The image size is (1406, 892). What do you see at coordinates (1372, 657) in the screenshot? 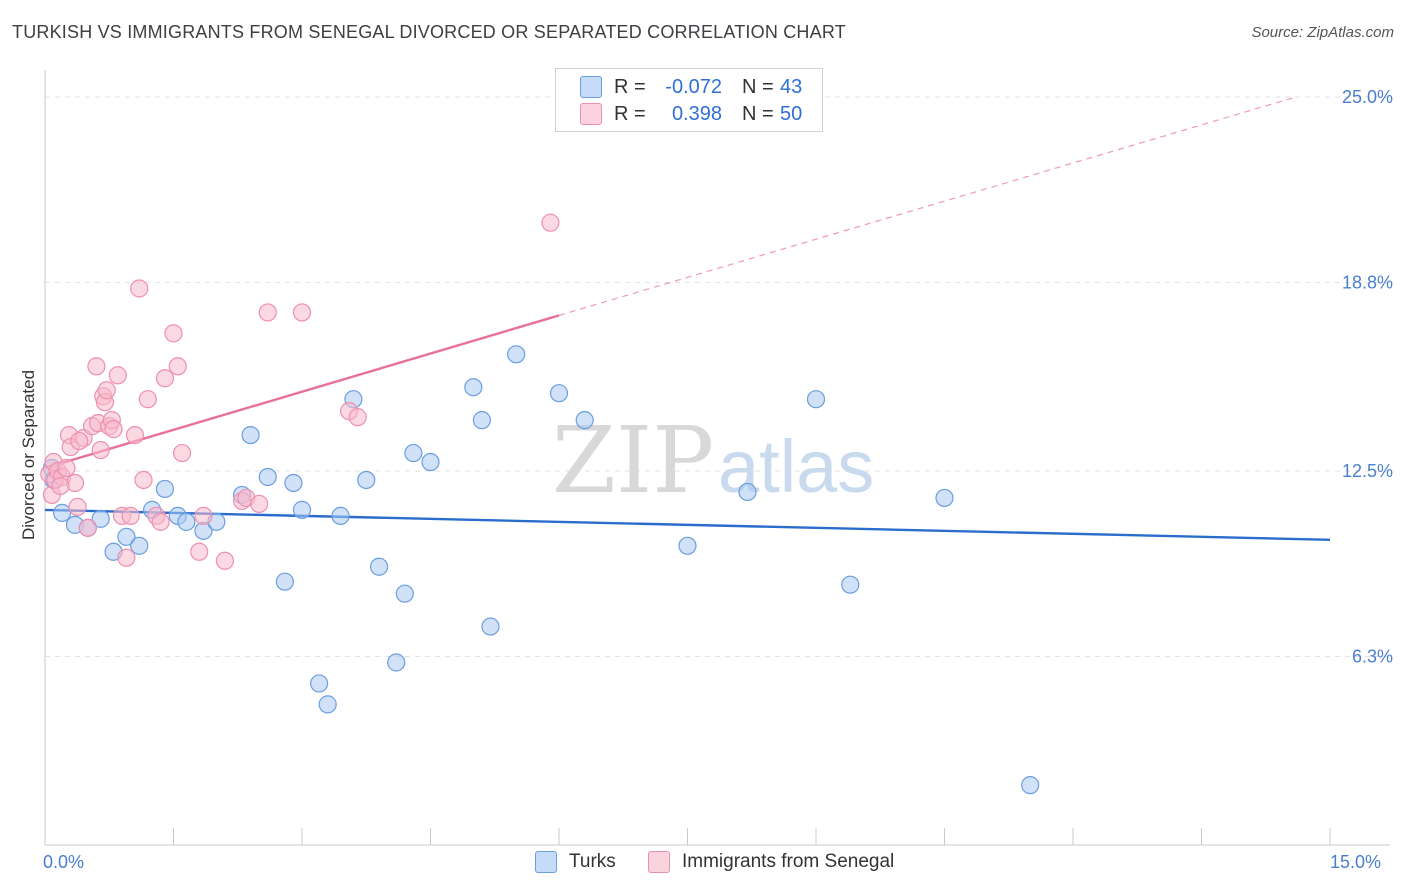
I see `y-tick-label-0: 6.3%` at bounding box center [1372, 657].